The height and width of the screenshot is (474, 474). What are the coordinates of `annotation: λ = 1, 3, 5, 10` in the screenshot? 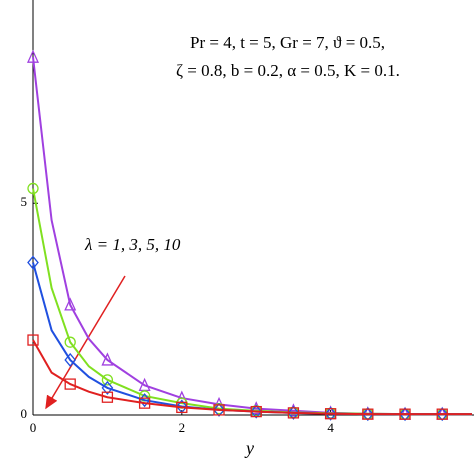 It's located at (132, 244).